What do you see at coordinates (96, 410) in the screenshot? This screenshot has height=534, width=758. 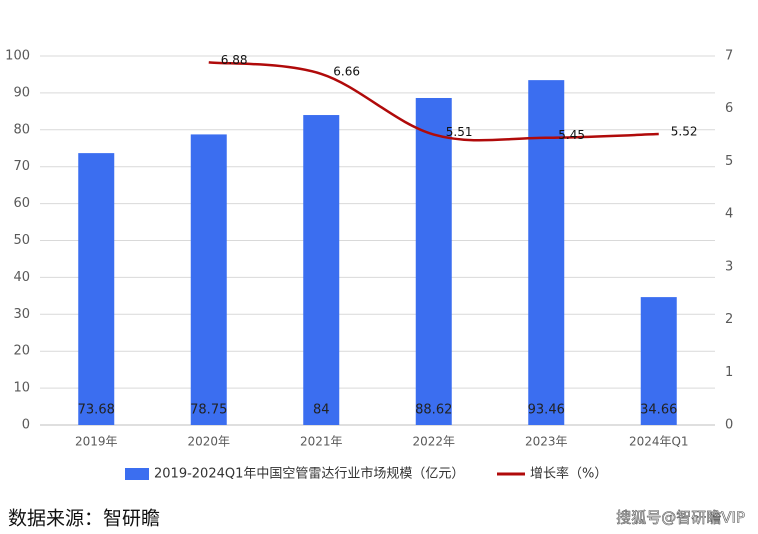 I see `bar-value-label: 73.68` at bounding box center [96, 410].